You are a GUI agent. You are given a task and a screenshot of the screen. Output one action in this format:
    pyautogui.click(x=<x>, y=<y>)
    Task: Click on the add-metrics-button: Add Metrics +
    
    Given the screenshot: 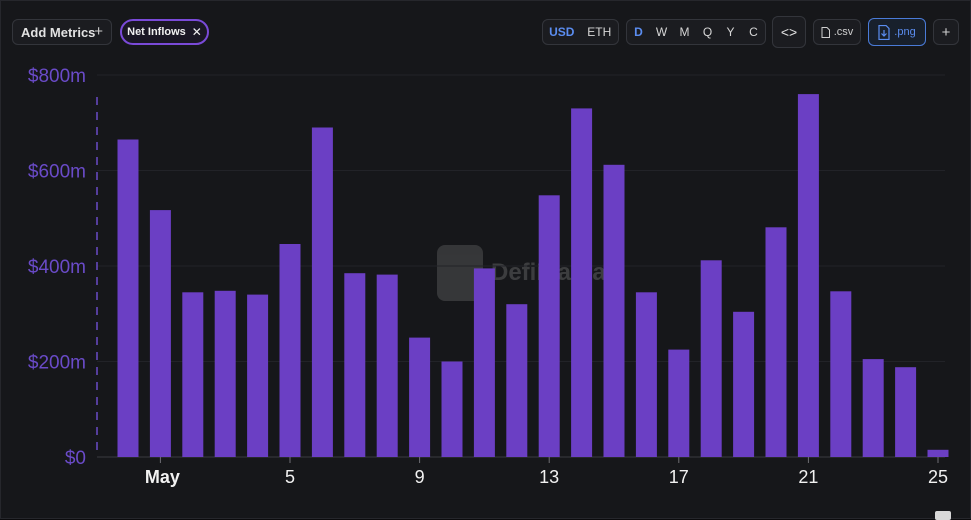 What is the action you would take?
    pyautogui.click(x=62, y=32)
    